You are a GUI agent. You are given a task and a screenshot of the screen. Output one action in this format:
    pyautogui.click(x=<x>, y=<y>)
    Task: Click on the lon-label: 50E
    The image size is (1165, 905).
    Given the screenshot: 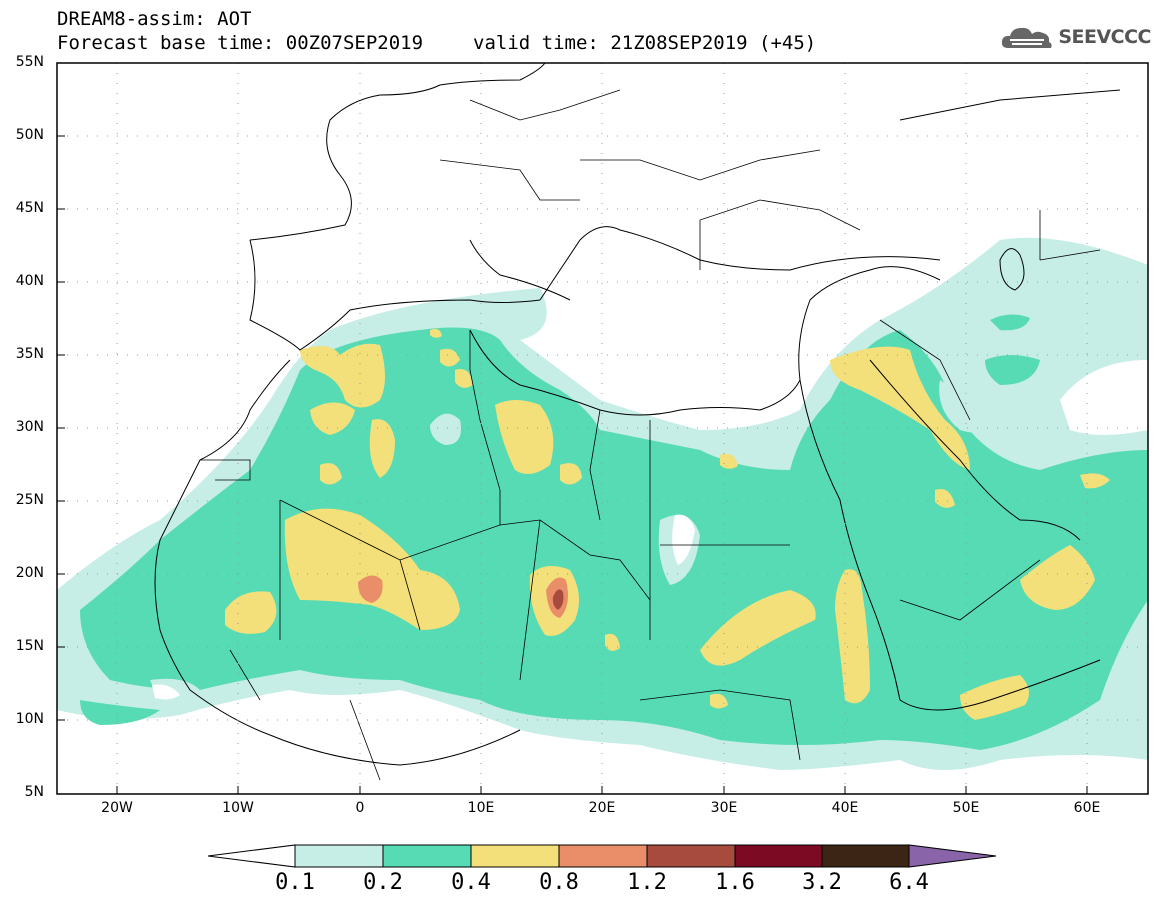 What is the action you would take?
    pyautogui.click(x=966, y=808)
    